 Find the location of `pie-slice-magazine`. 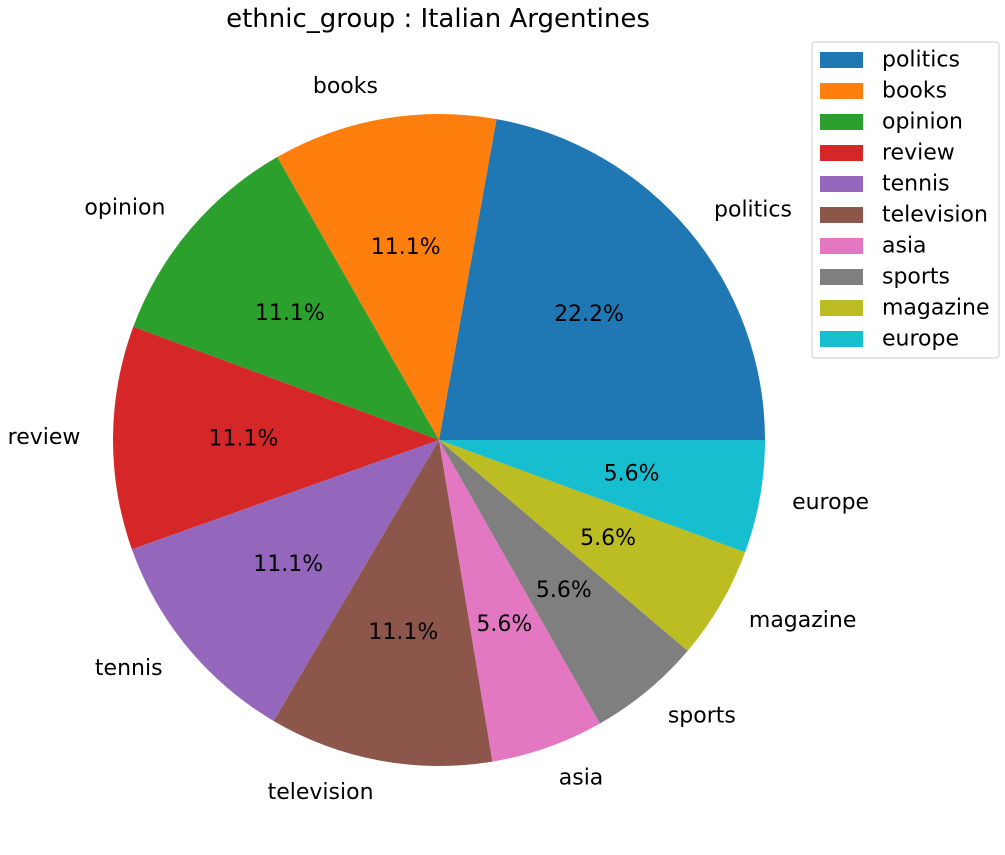

pie-slice-magazine is located at coordinates (592, 545).